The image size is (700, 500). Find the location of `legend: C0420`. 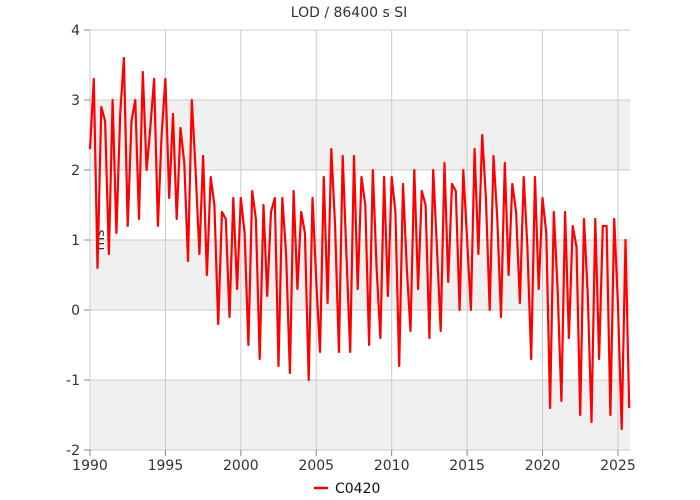

legend: C0420 is located at coordinates (347, 489).